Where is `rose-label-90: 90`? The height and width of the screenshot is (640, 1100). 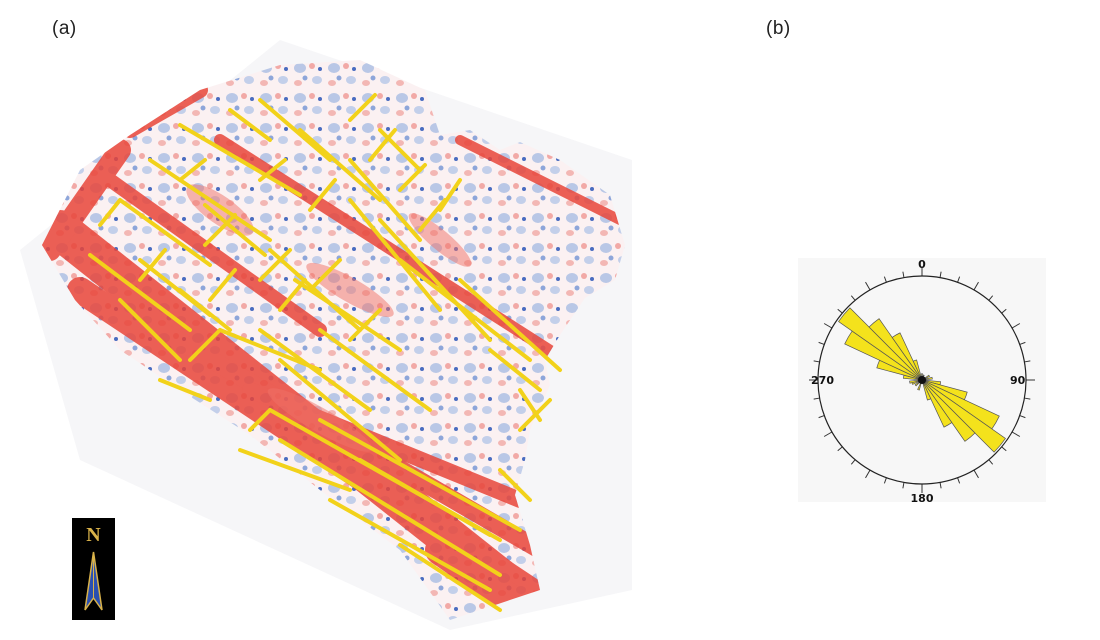 rose-label-90: 90 is located at coordinates (1018, 380).